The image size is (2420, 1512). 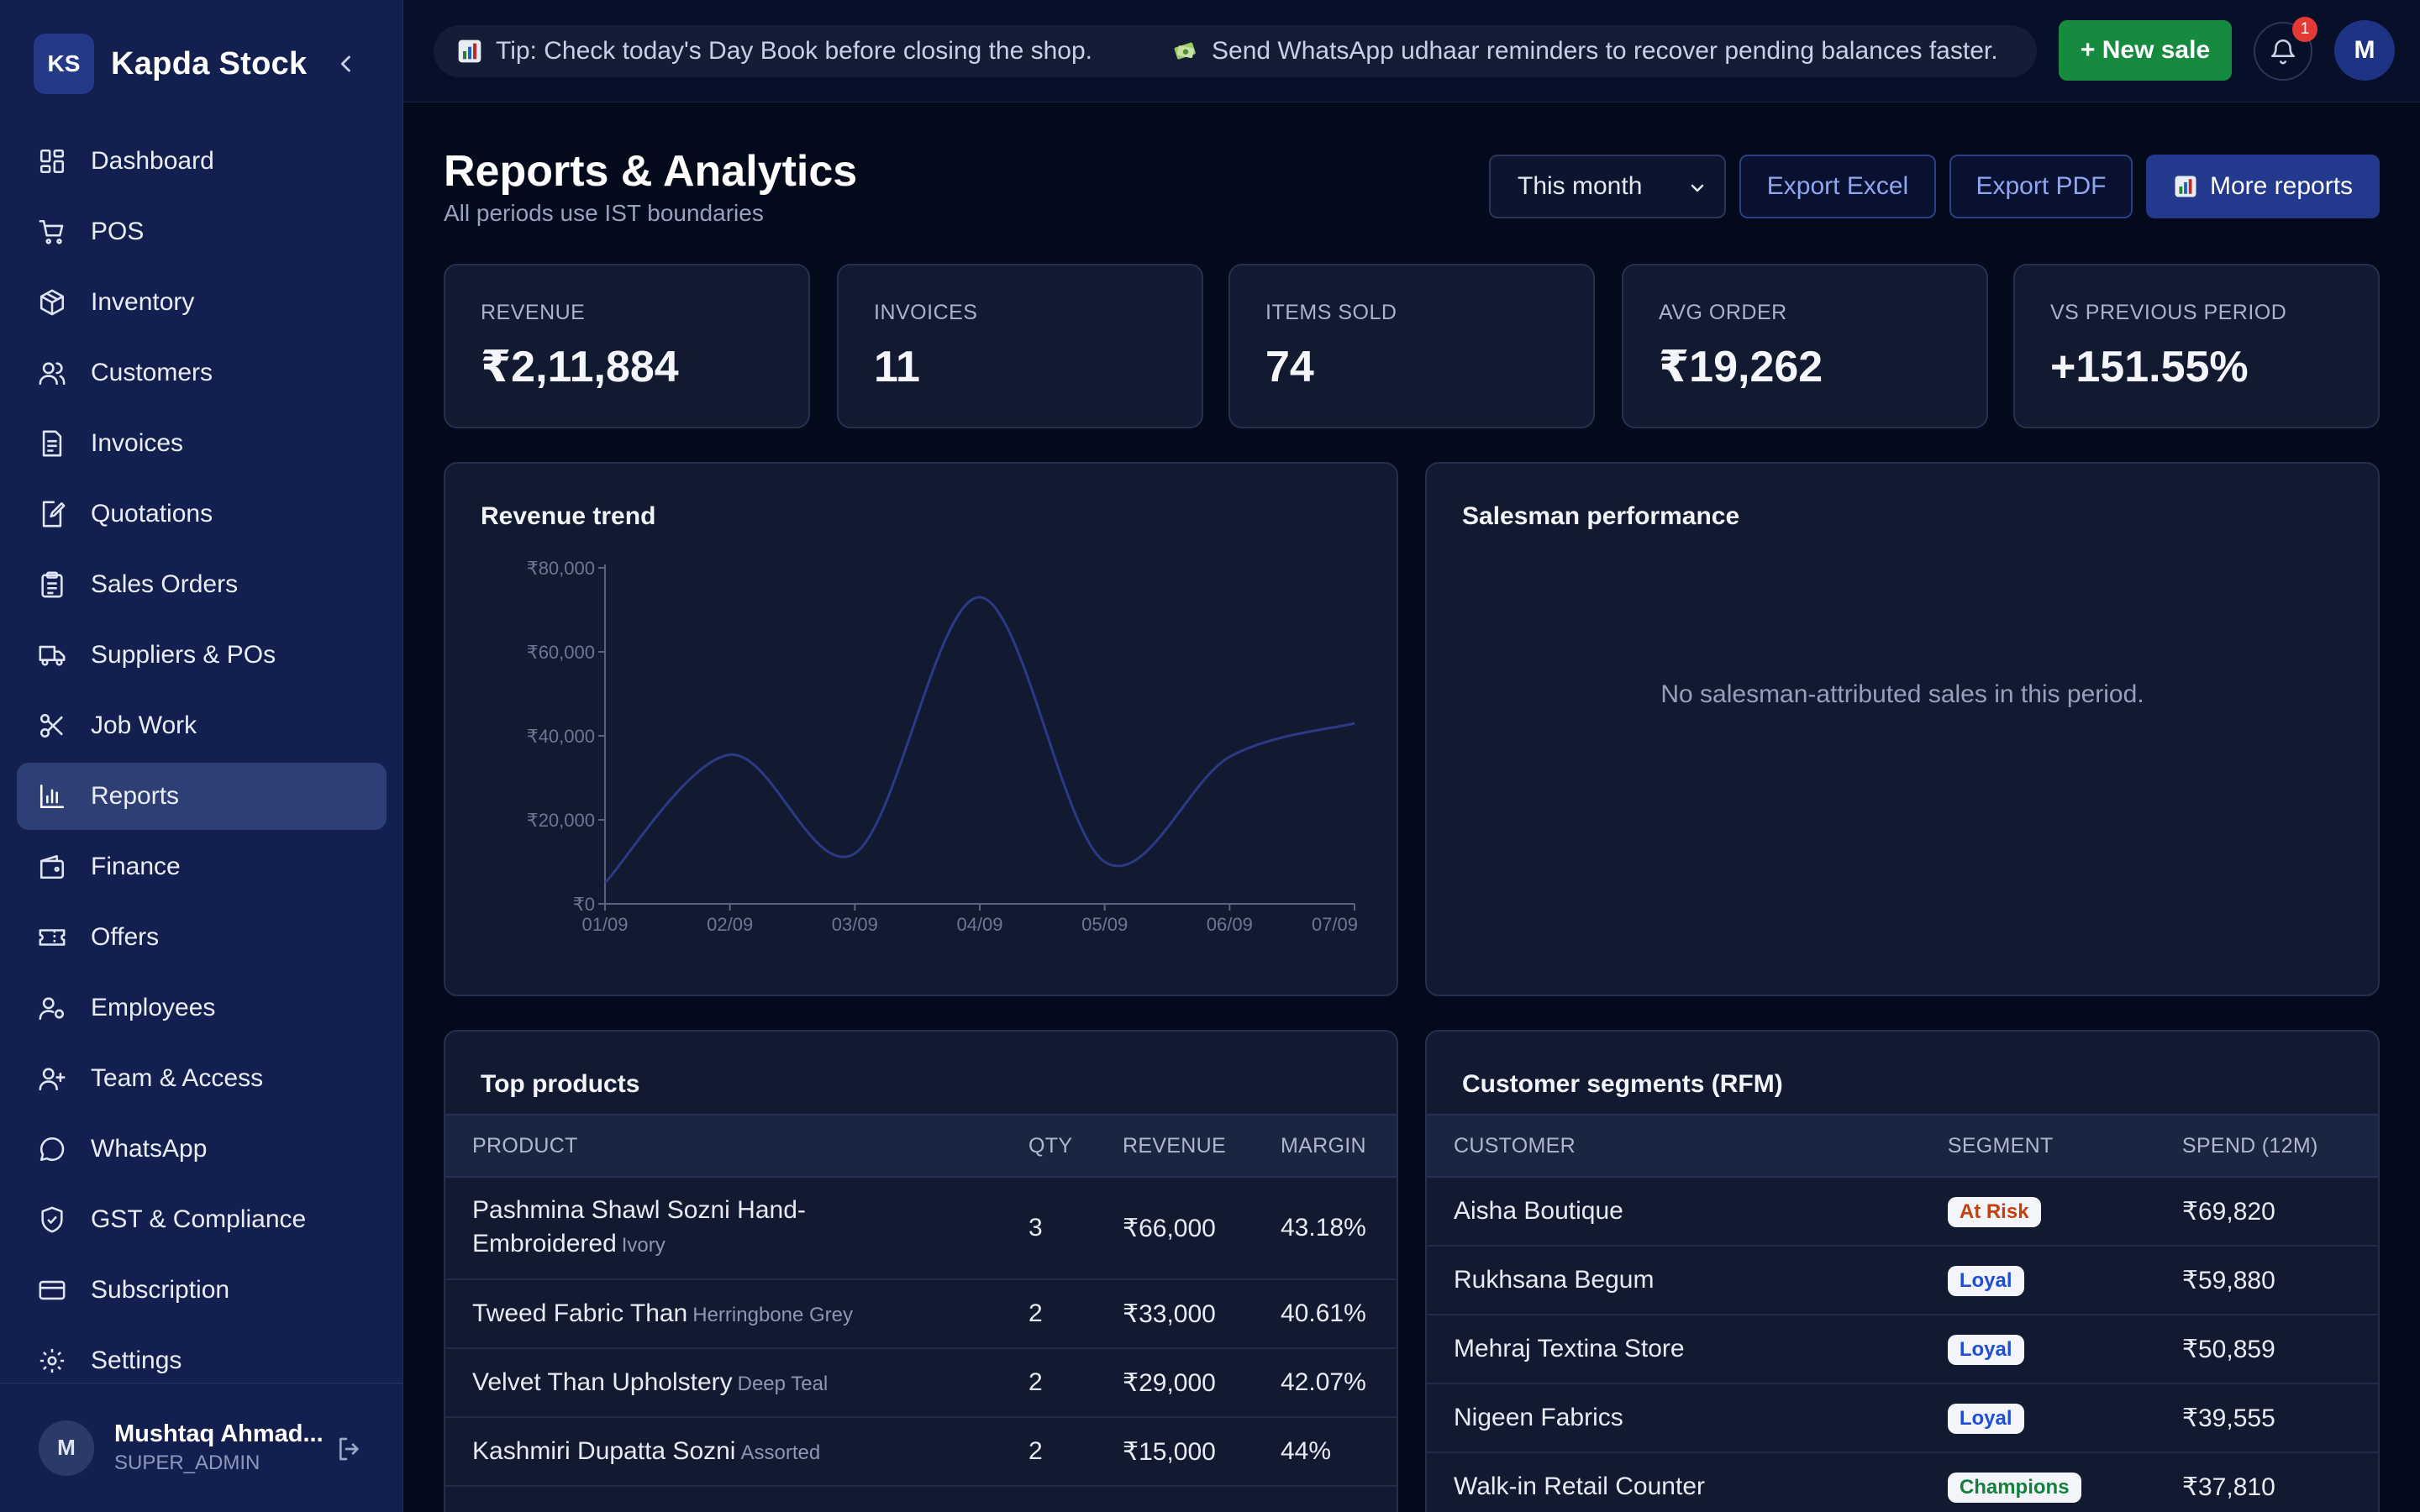 What do you see at coordinates (202, 1290) in the screenshot?
I see `sidebar-item-subscription: Subscription` at bounding box center [202, 1290].